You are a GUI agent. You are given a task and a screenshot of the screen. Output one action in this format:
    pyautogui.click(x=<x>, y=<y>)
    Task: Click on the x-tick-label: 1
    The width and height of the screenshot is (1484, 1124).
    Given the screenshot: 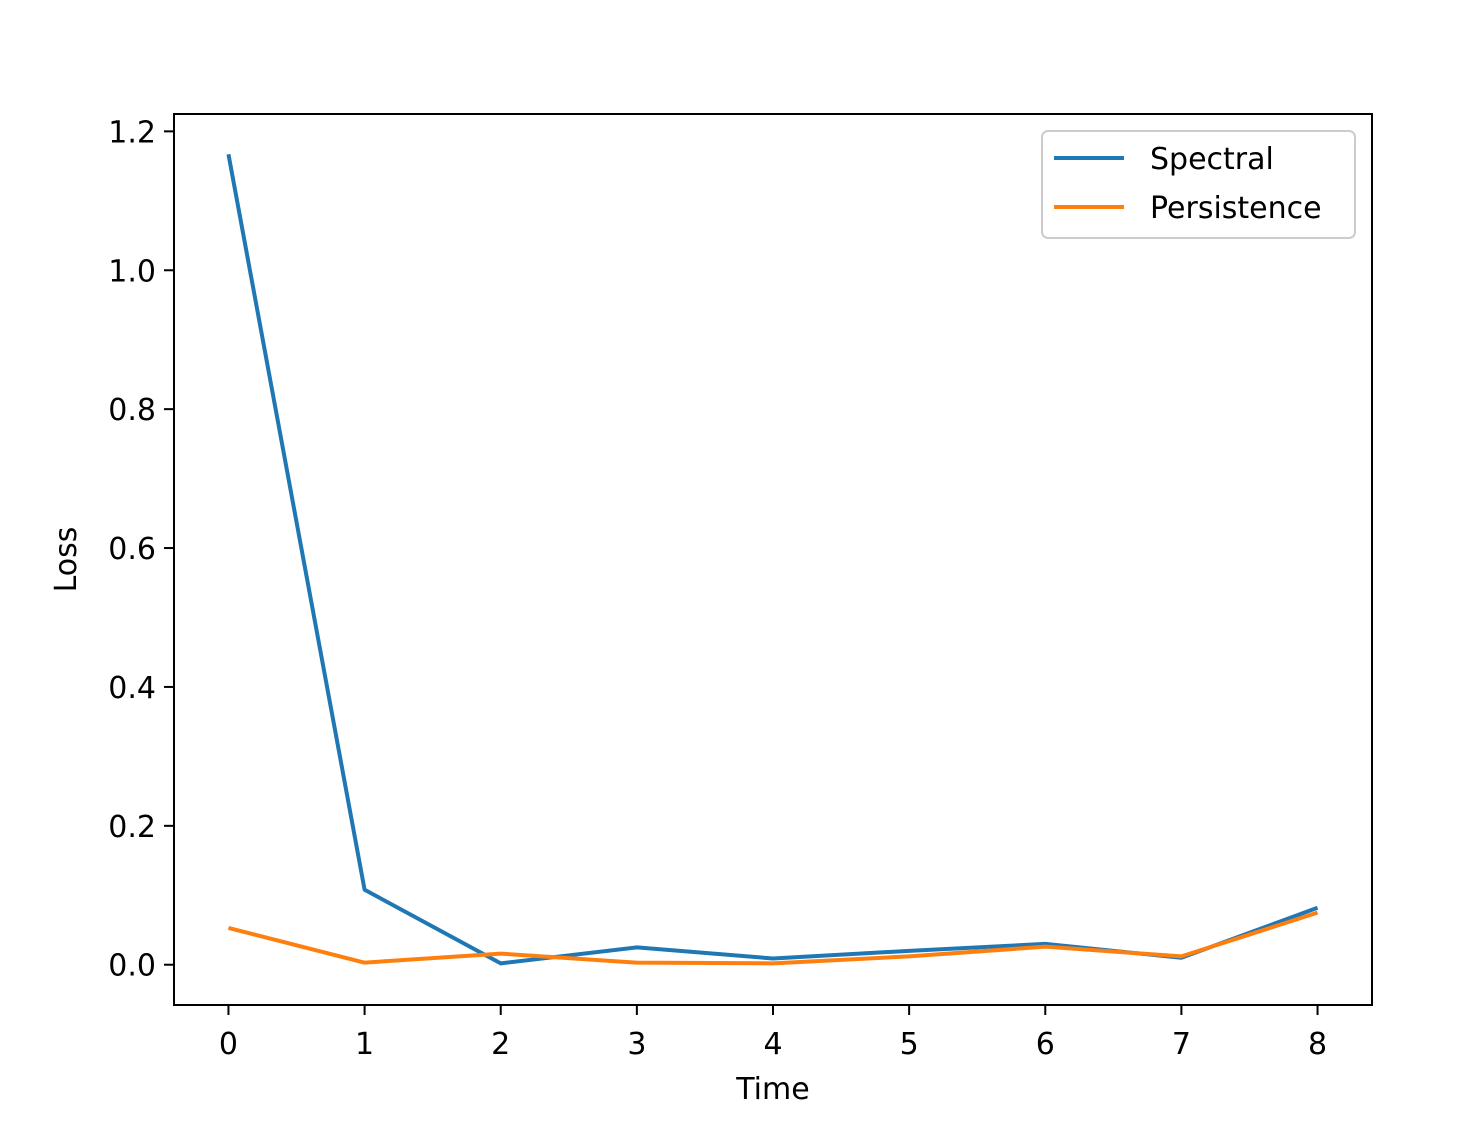 What is the action you would take?
    pyautogui.click(x=364, y=1044)
    